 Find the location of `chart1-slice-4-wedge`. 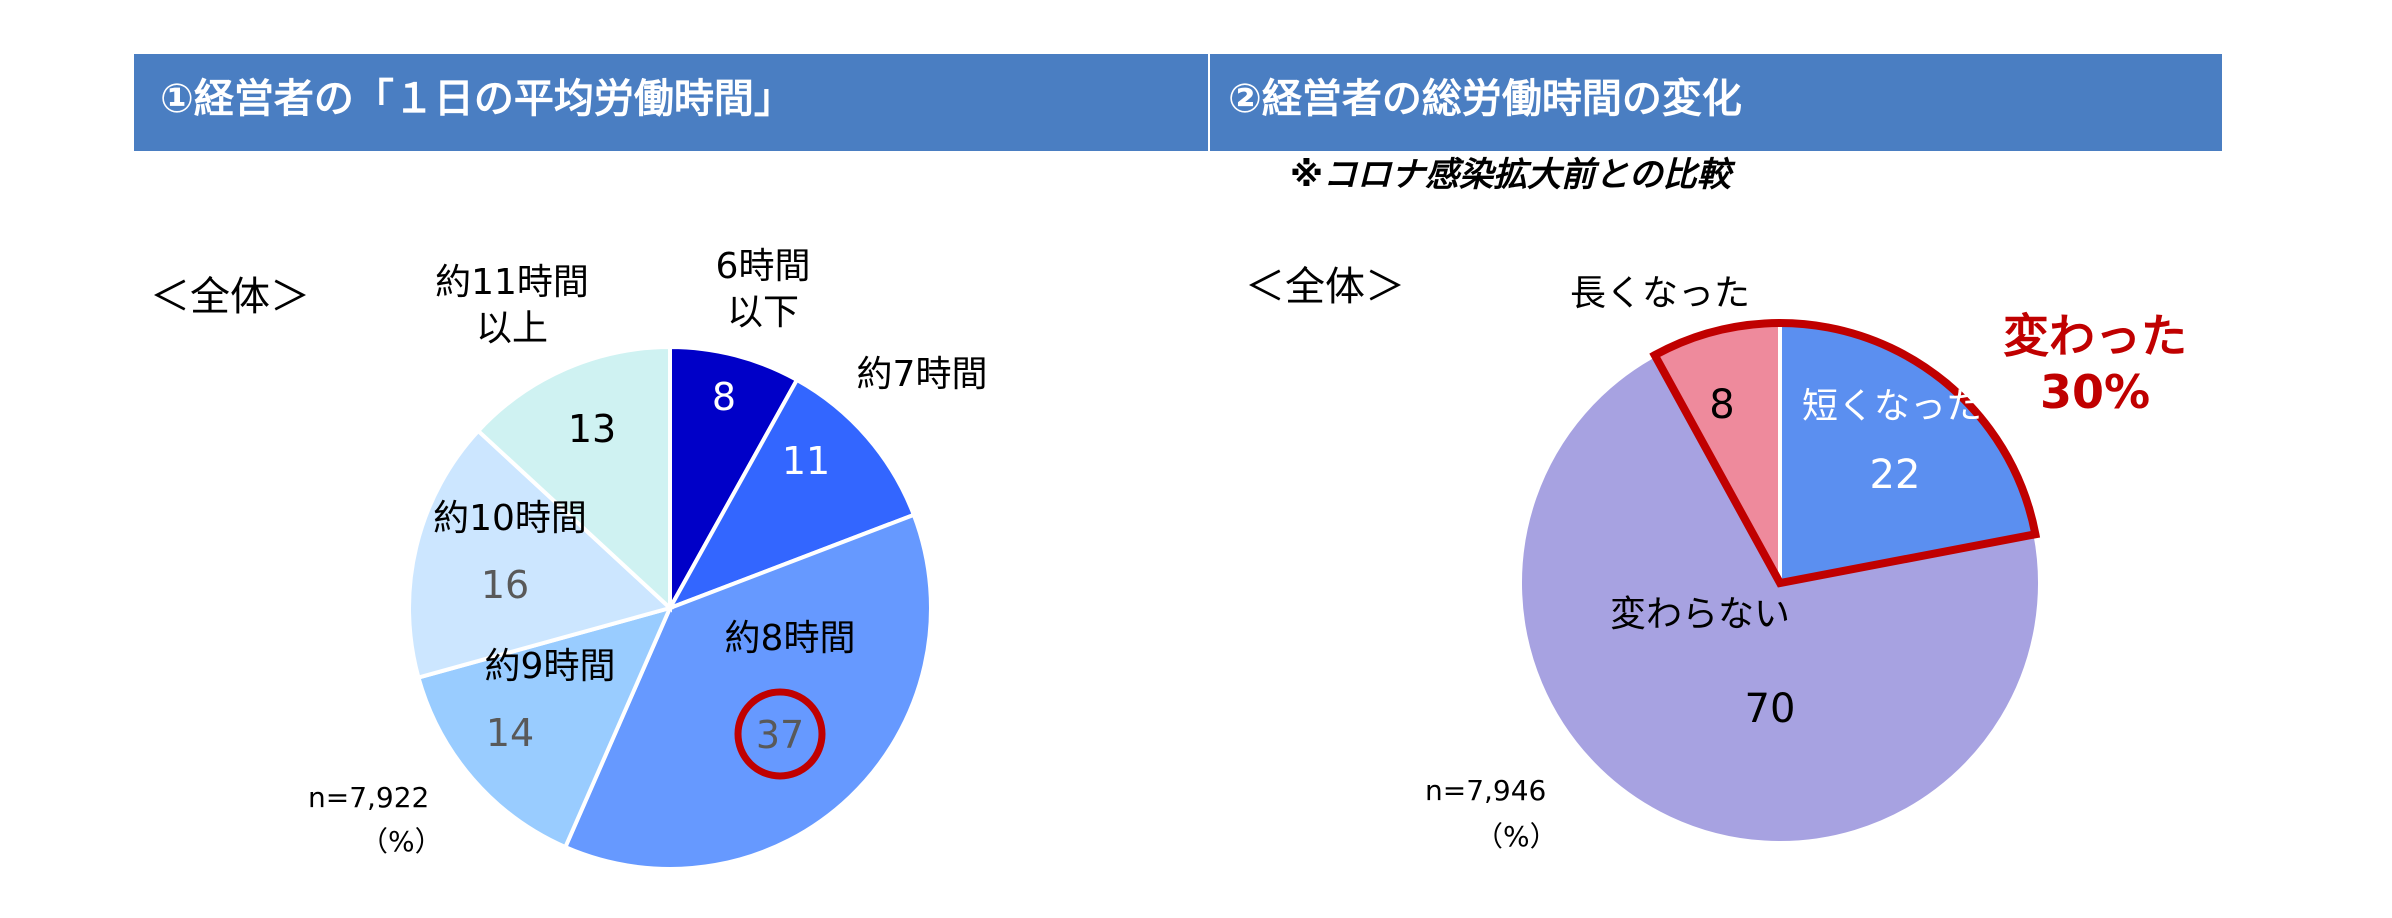

chart1-slice-4-wedge is located at coordinates (544, 727).